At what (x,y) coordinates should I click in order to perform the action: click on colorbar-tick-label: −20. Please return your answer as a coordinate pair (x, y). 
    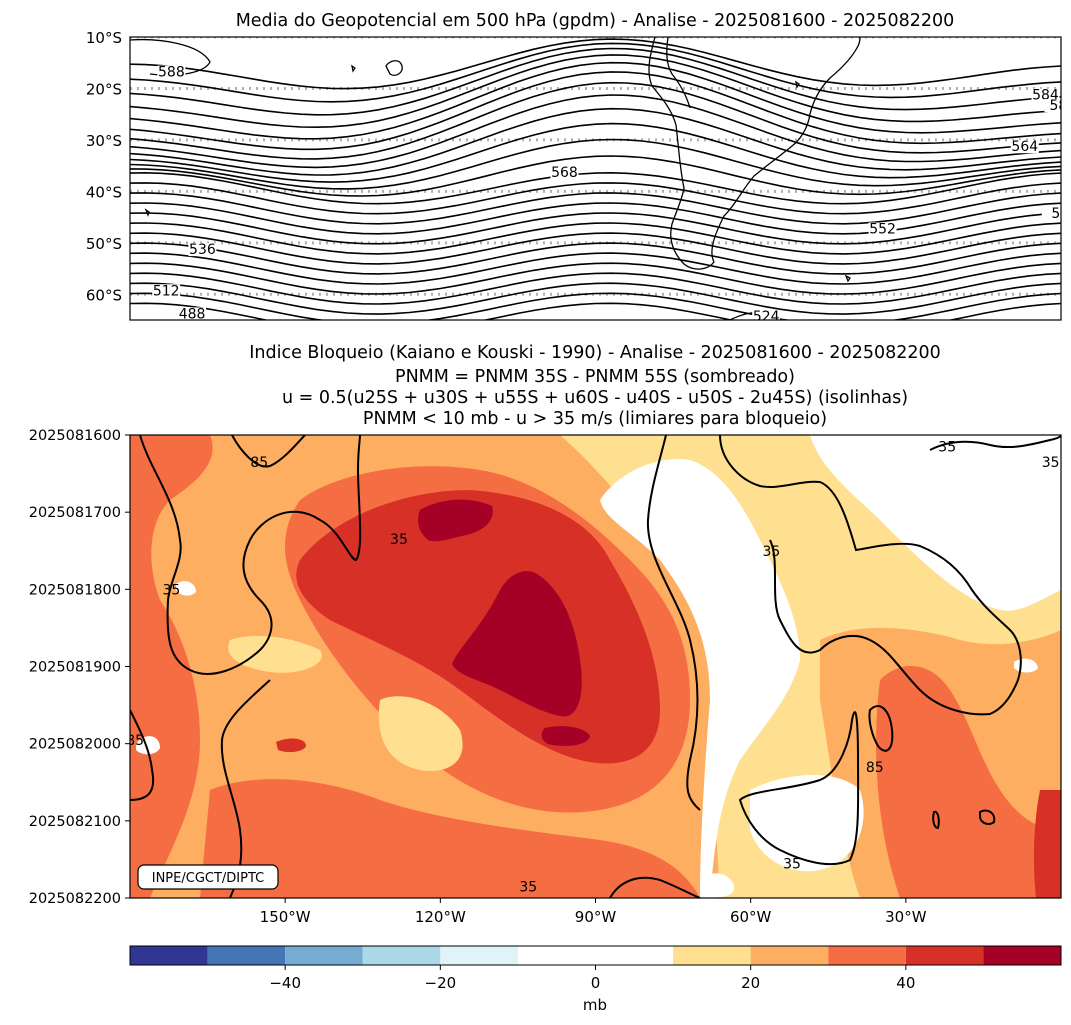
    Looking at the image, I should click on (441, 983).